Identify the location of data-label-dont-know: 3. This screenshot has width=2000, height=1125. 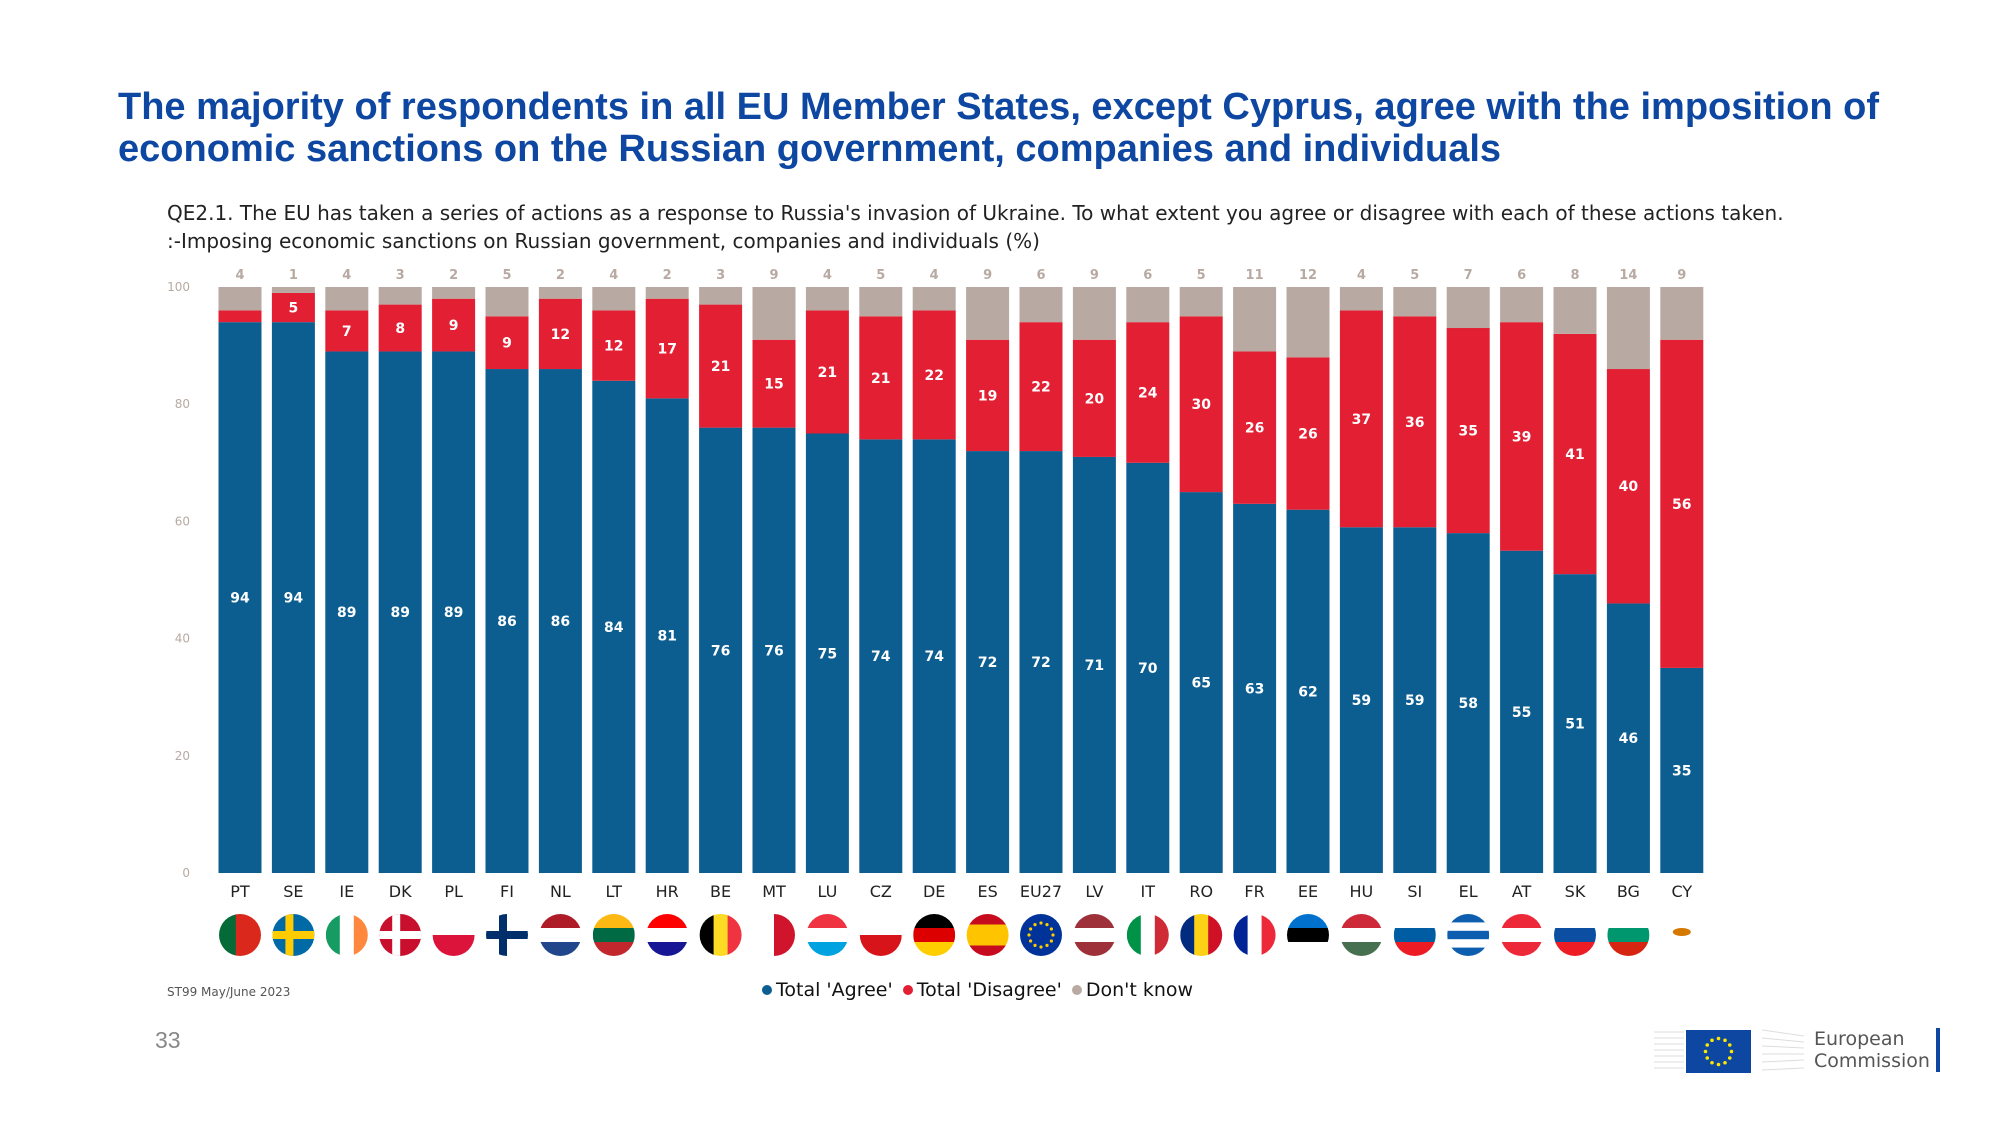
(720, 275).